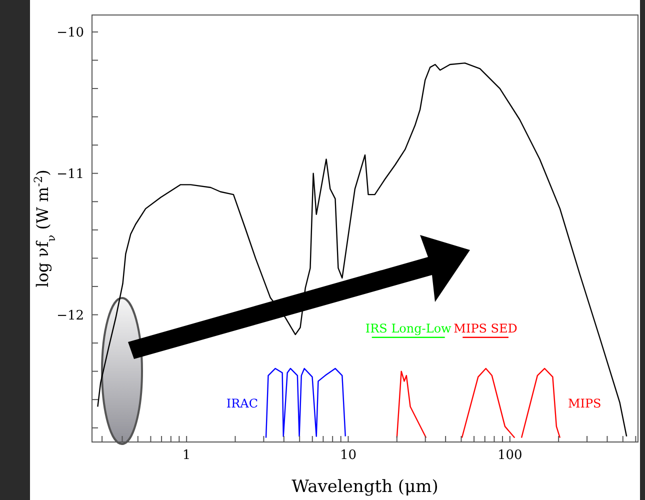 The height and width of the screenshot is (500, 645). What do you see at coordinates (365, 487) in the screenshot?
I see `x-axis-title: Wavelength (μm)` at bounding box center [365, 487].